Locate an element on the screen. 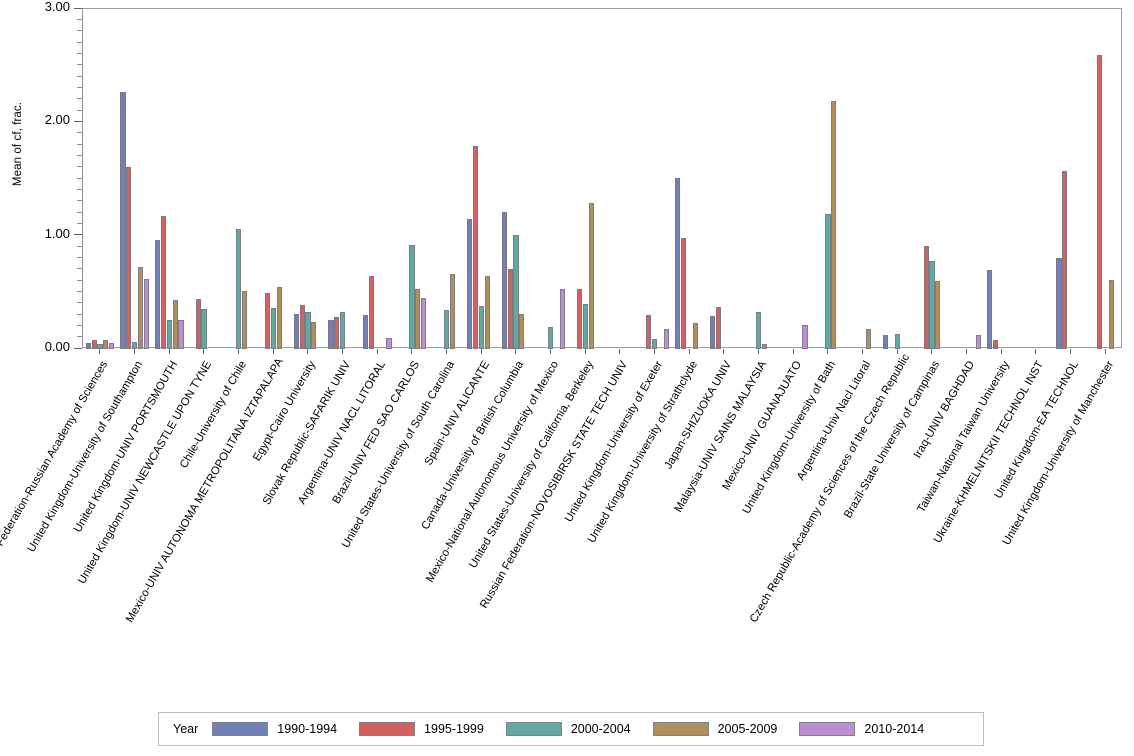 The image size is (1134, 756). legend-item-label: 1995-1999 is located at coordinates (454, 729).